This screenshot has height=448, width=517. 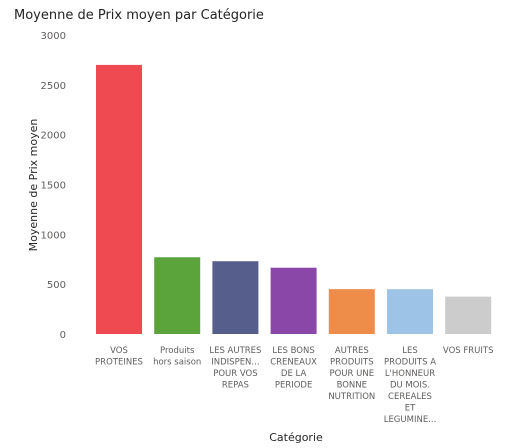 What do you see at coordinates (177, 357) in the screenshot?
I see `x-tick-label: Produits hors saison` at bounding box center [177, 357].